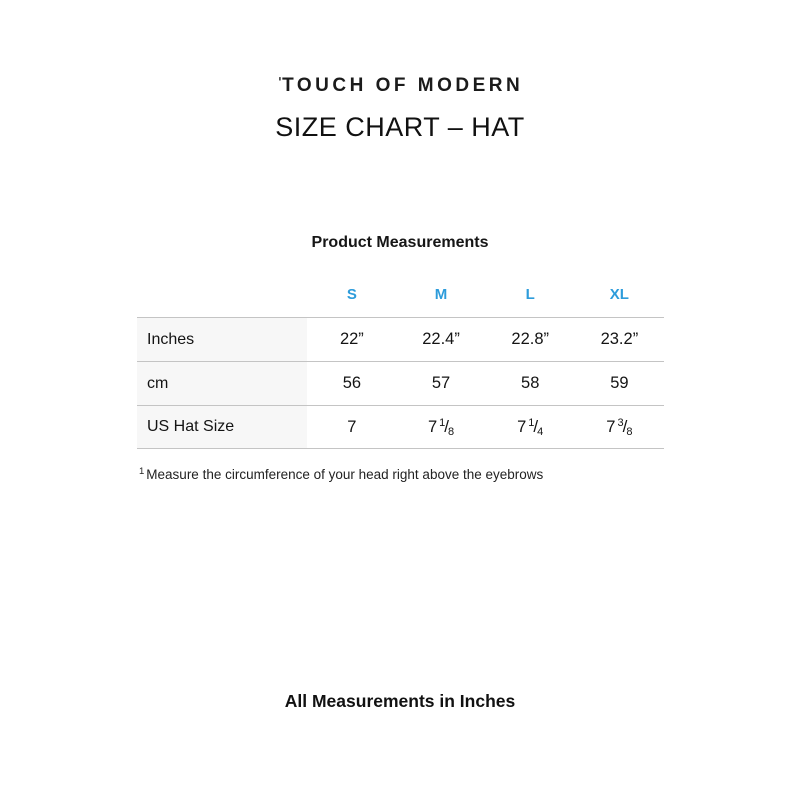 Image resolution: width=800 pixels, height=800 pixels. What do you see at coordinates (142, 471) in the screenshot?
I see `footnote-marker: 1` at bounding box center [142, 471].